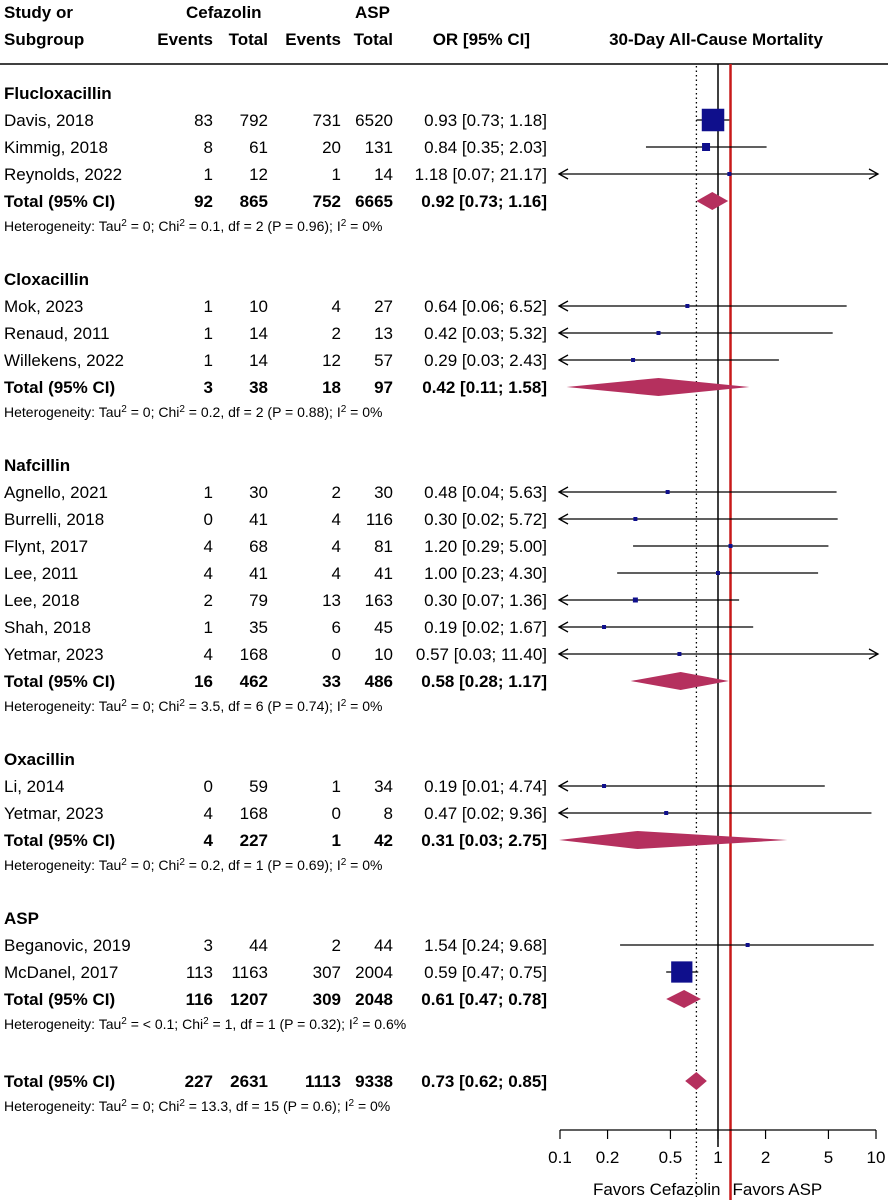 Image resolution: width=888 pixels, height=1200 pixels. I want to click on study-name: Lee, 2018, so click(42, 600).